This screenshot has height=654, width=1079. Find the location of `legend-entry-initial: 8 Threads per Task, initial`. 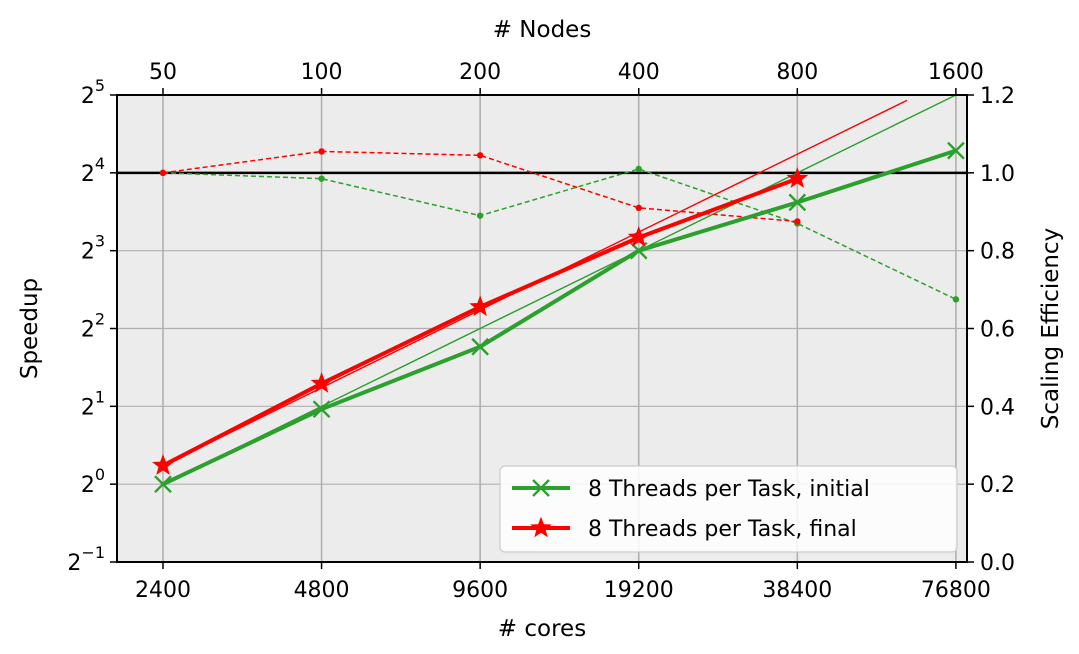

legend-entry-initial: 8 Threads per Task, initial is located at coordinates (729, 489).